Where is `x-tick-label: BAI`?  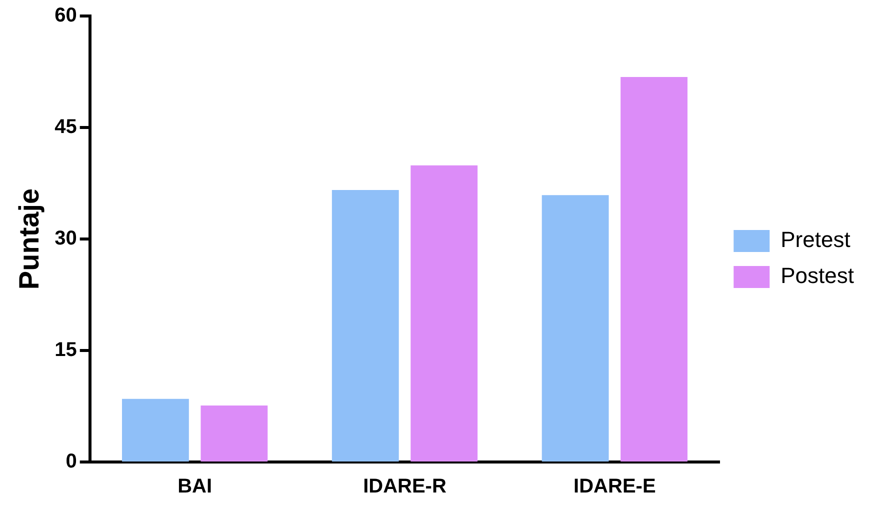
x-tick-label: BAI is located at coordinates (195, 487).